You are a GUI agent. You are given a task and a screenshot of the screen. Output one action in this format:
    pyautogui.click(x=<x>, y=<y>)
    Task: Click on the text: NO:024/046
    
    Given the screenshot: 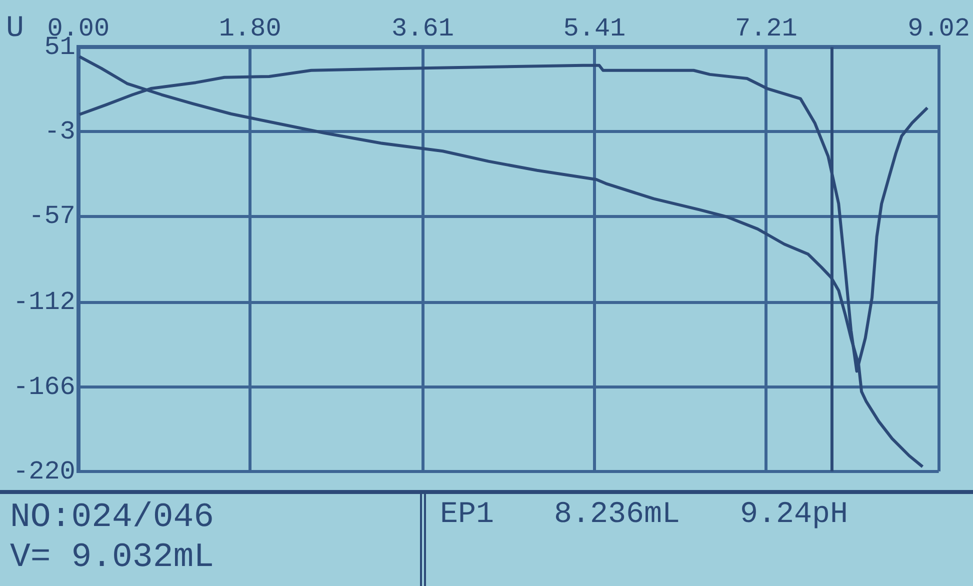 What is the action you would take?
    pyautogui.click(x=113, y=518)
    